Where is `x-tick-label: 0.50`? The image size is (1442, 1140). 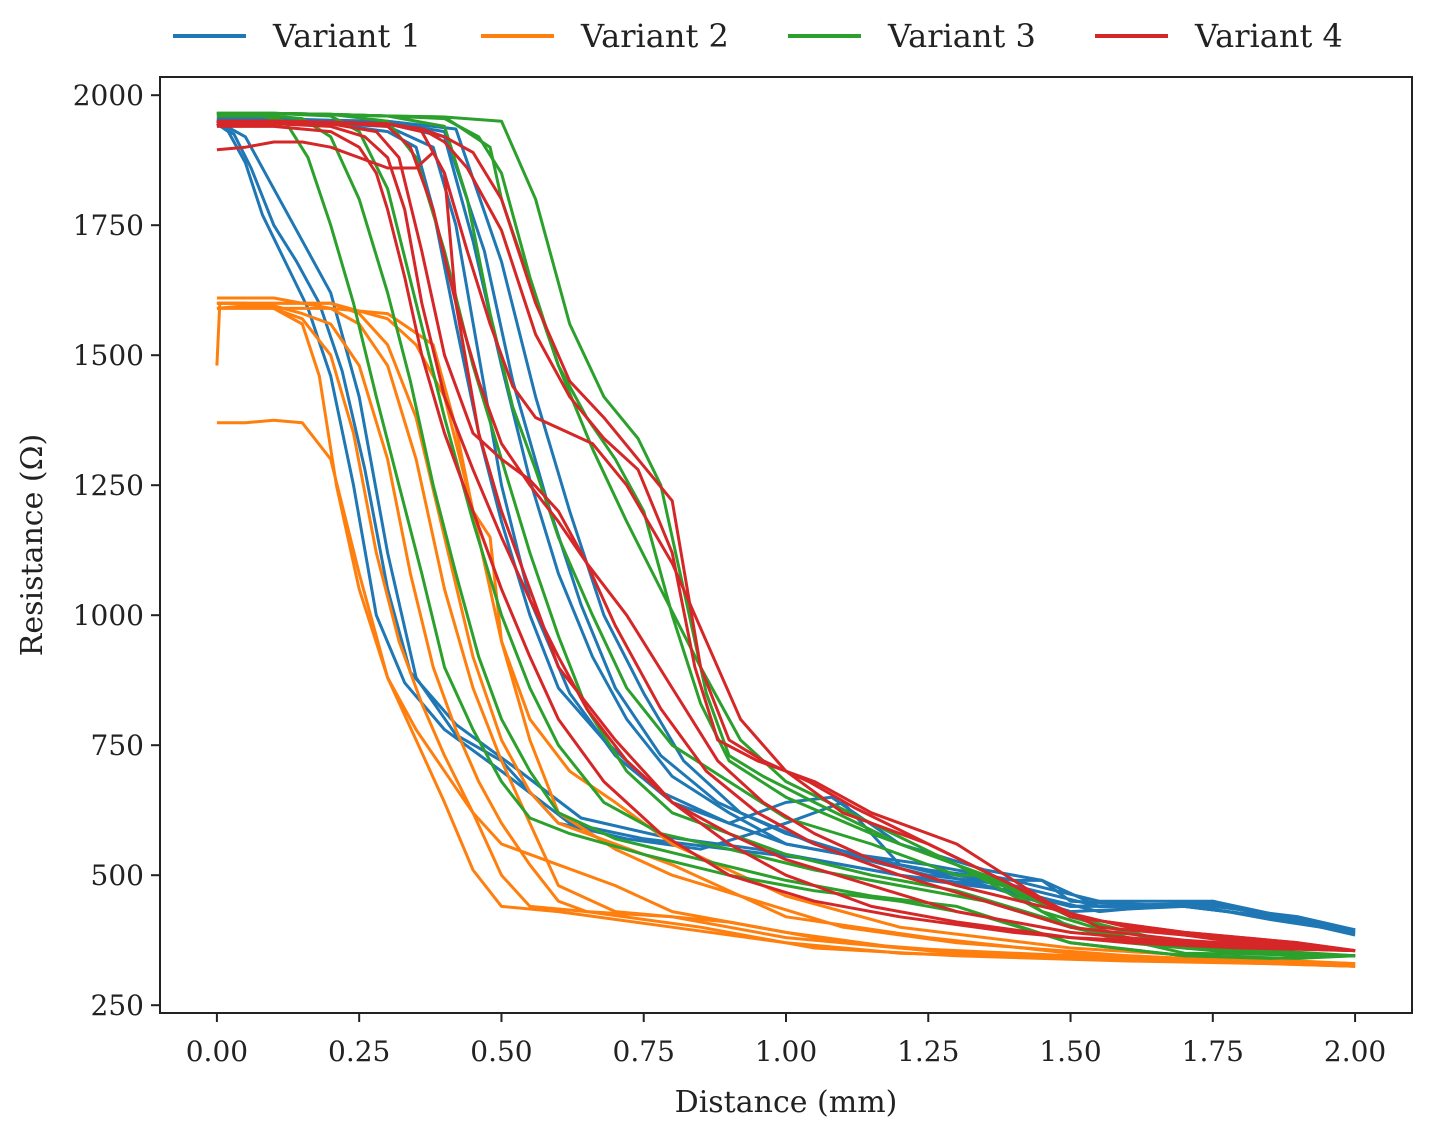
x-tick-label: 0.50 is located at coordinates (501, 1051).